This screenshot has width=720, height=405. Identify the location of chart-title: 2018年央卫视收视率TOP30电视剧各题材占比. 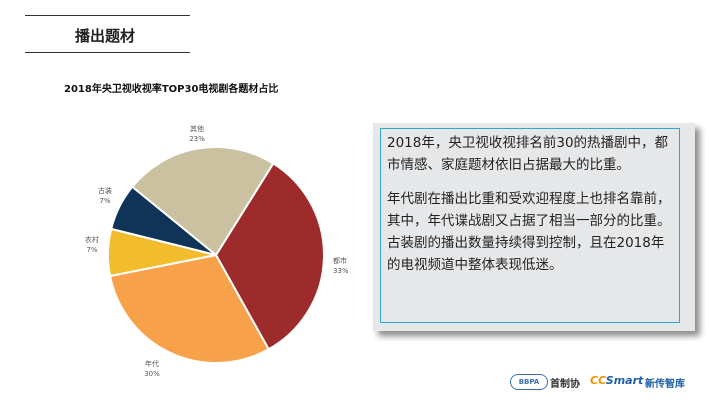
(171, 89).